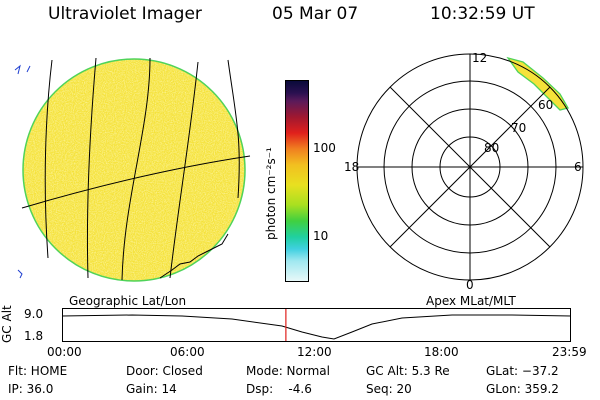 The image size is (600, 400). I want to click on mlat-label-80: 80, so click(491, 148).